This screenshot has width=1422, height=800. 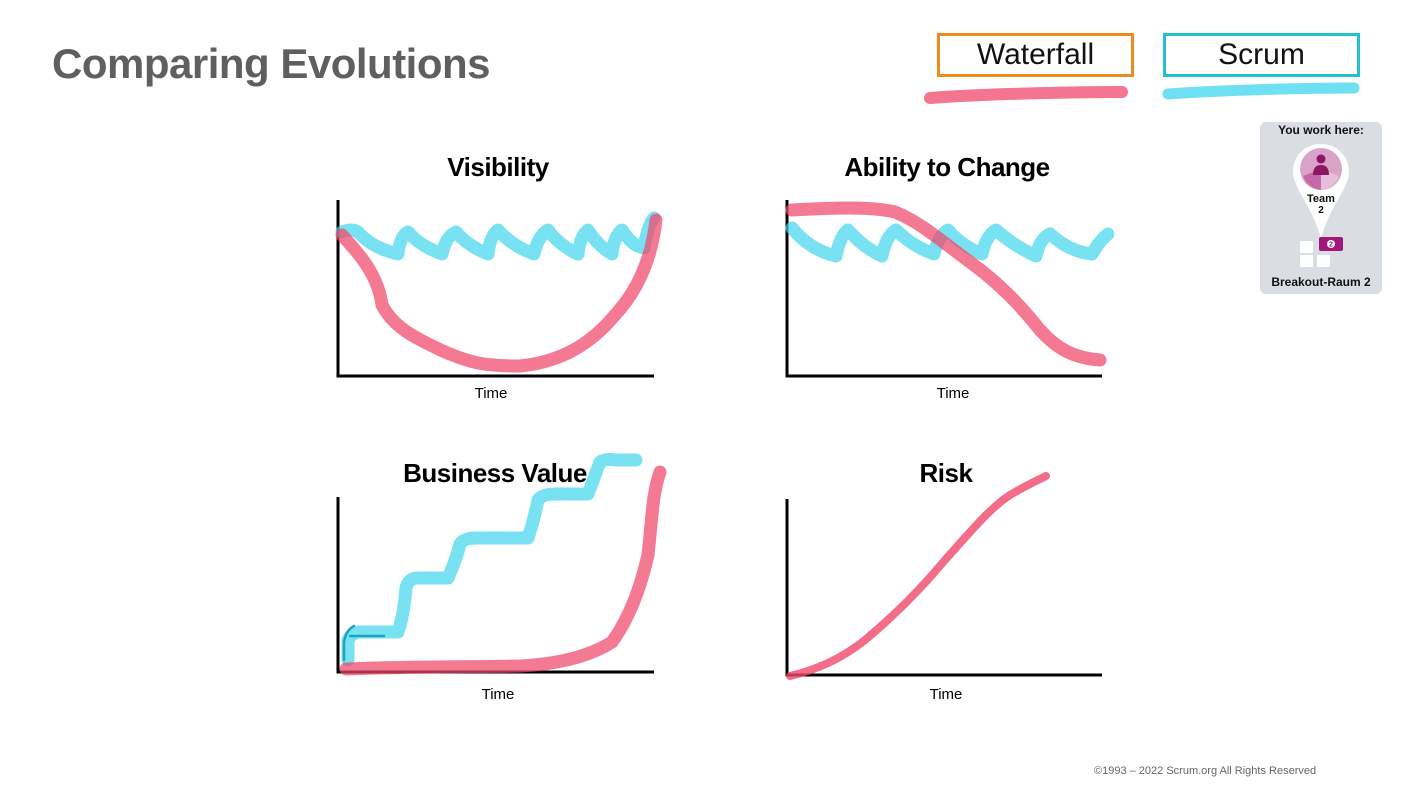 I want to click on axes-business-value, so click(x=495, y=585).